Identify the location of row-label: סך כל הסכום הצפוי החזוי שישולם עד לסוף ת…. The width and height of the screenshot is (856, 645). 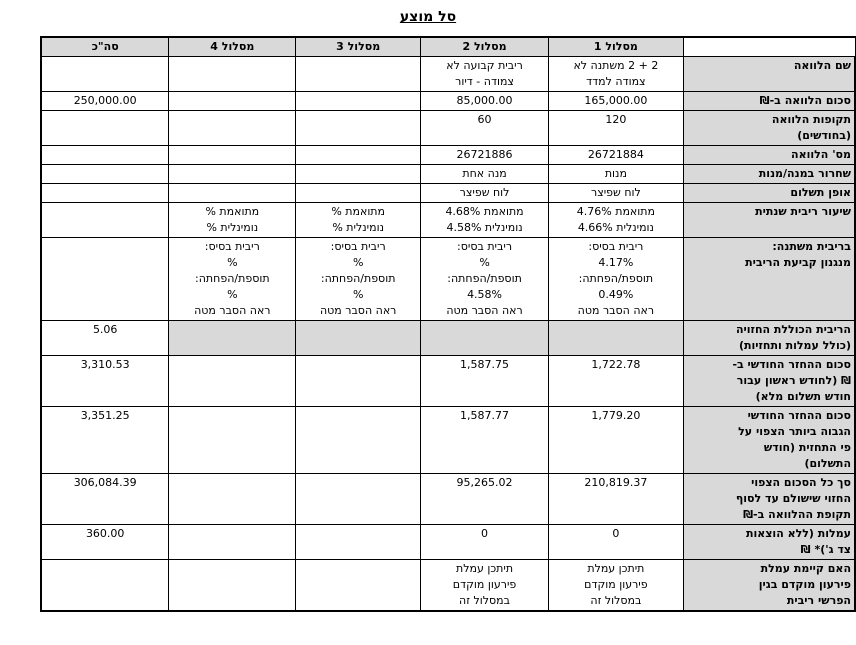
(769, 499).